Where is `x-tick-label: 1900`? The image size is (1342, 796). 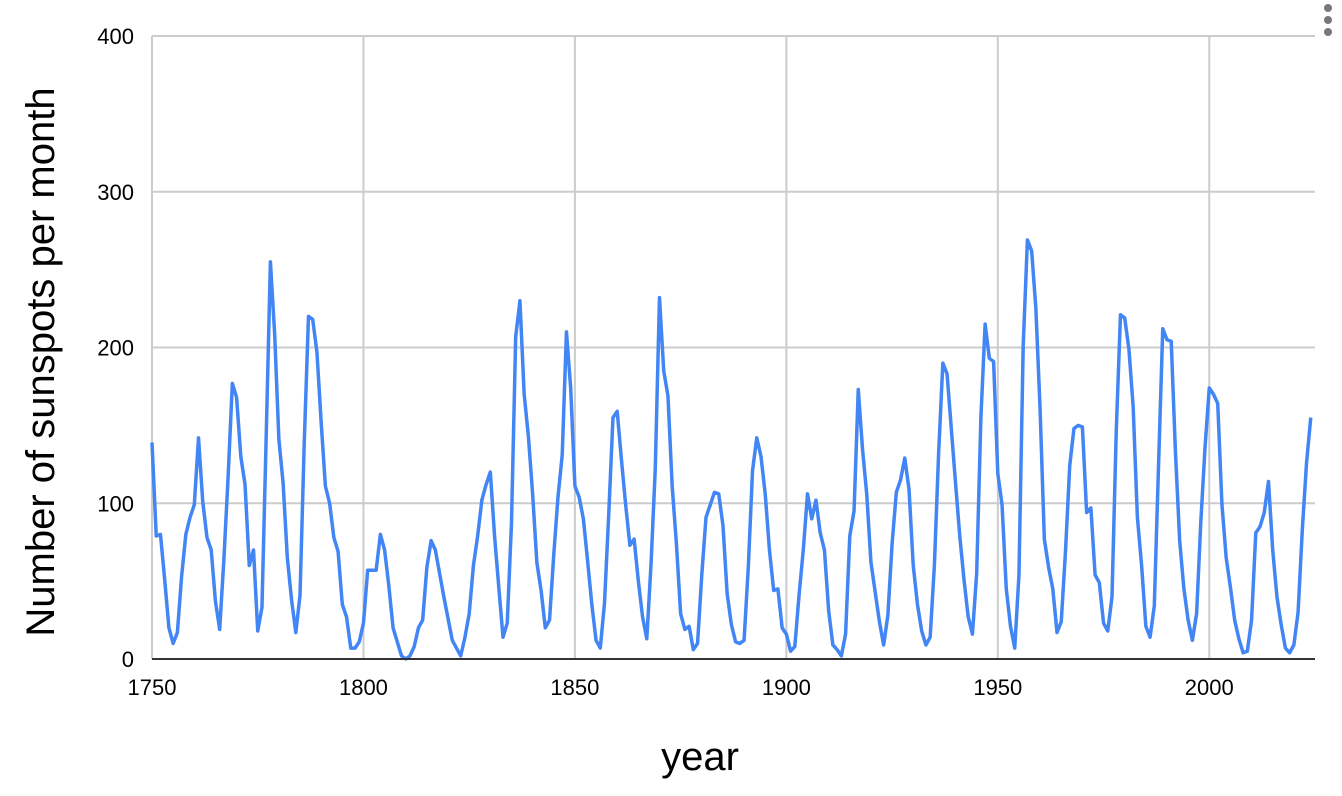
x-tick-label: 1900 is located at coordinates (786, 687).